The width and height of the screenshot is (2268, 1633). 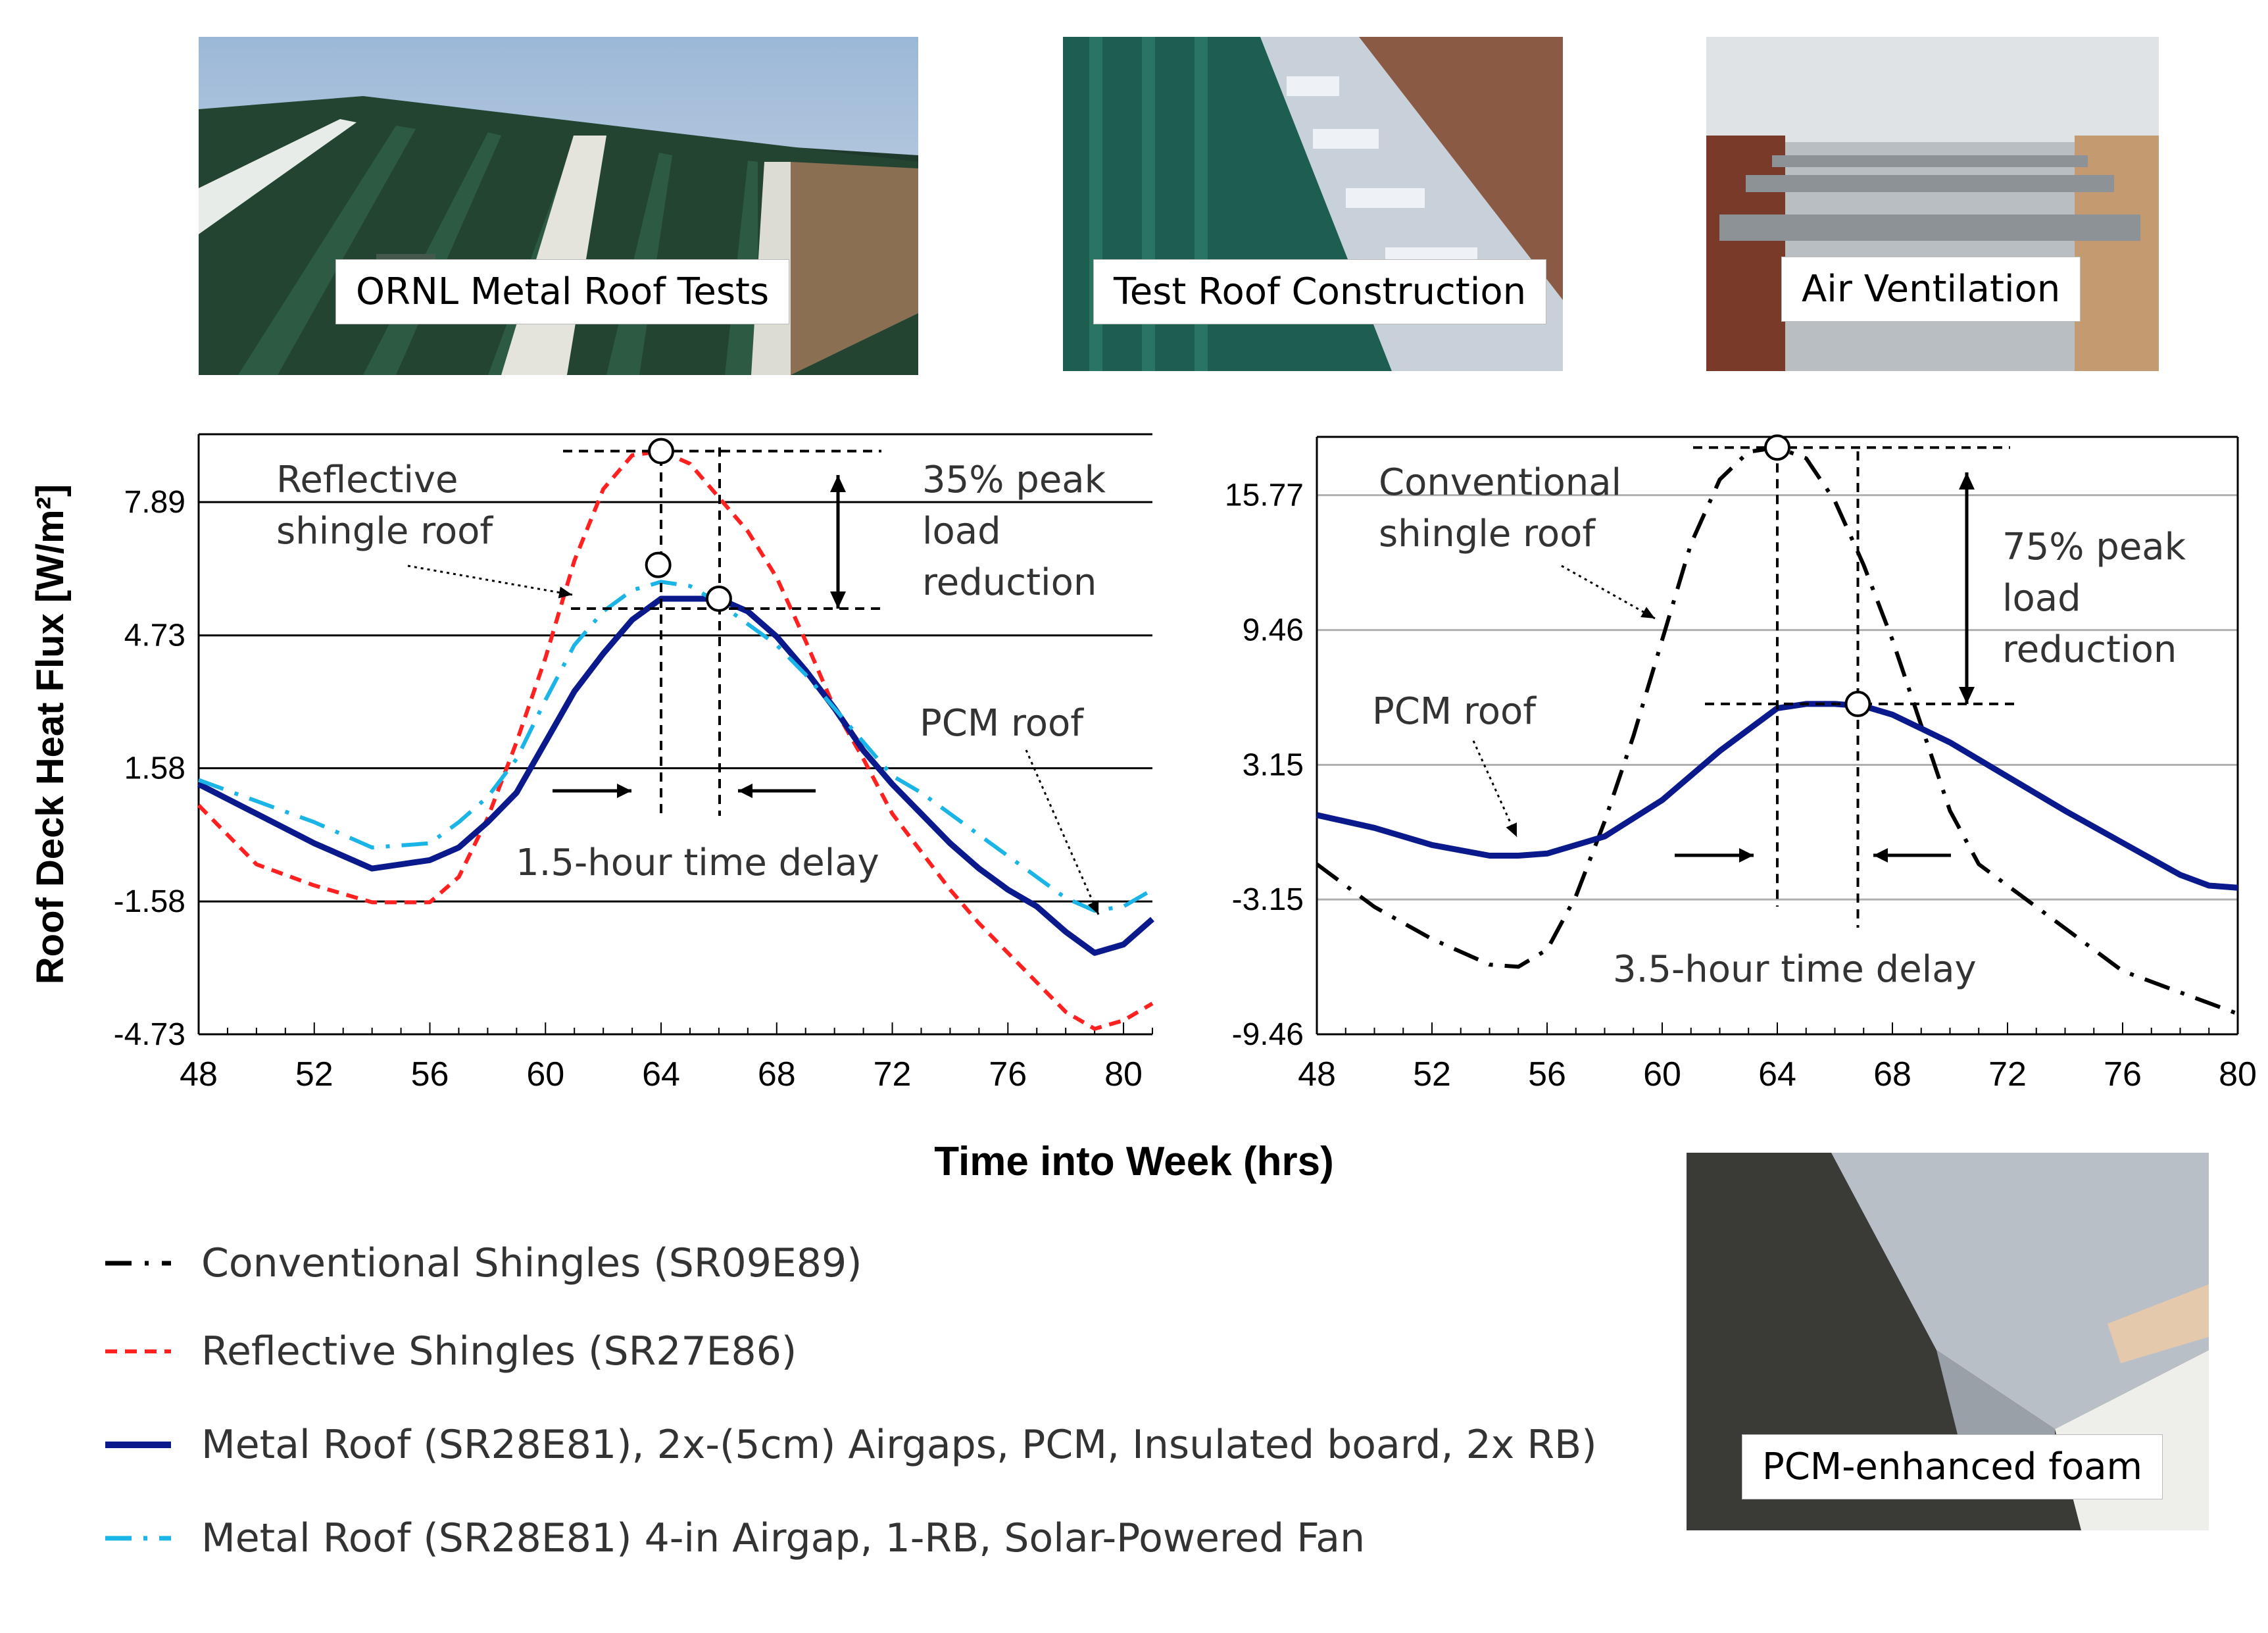 What do you see at coordinates (1268, 1034) in the screenshot?
I see `y-tick-label: -9.46` at bounding box center [1268, 1034].